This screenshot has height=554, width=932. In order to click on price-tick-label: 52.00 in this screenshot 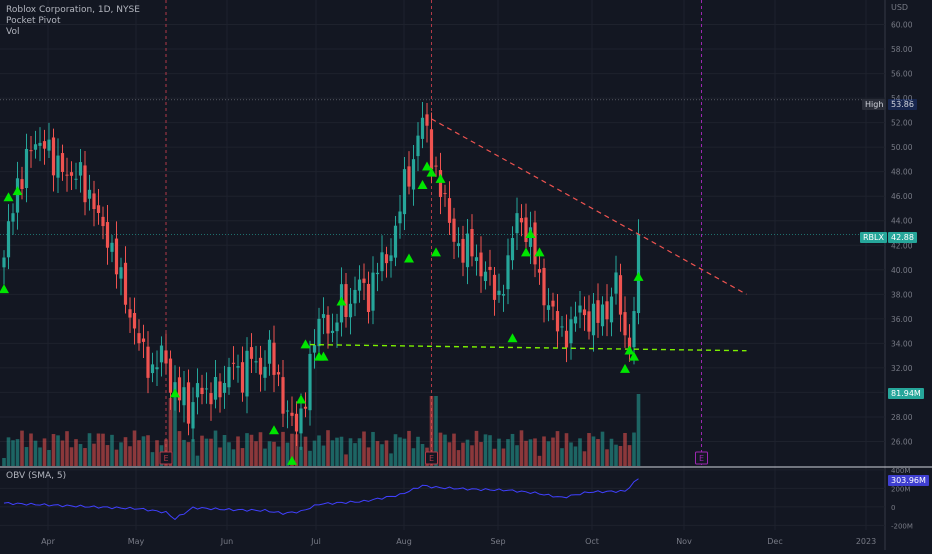, I will do `click(902, 123)`.